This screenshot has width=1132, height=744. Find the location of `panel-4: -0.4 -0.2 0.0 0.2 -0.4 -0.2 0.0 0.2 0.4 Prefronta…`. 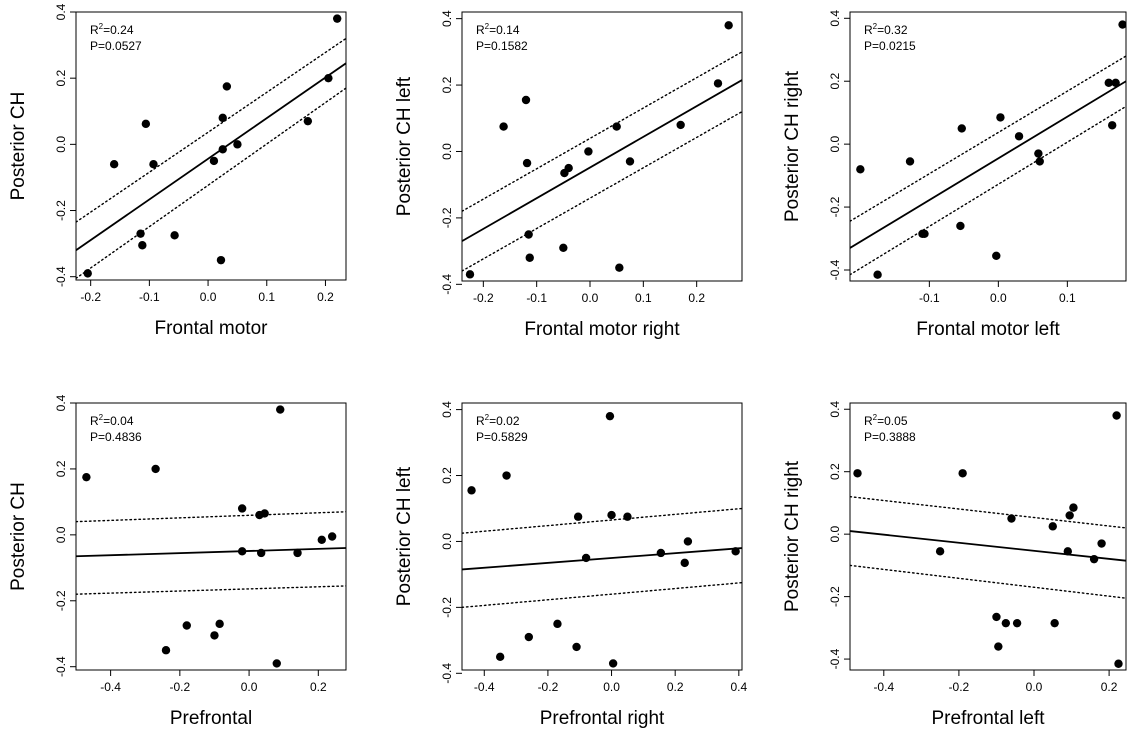

panel-4: -0.4 -0.2 0.0 0.2 -0.4 -0.2 0.0 0.2 0.4 Prefronta… is located at coordinates (177, 561).